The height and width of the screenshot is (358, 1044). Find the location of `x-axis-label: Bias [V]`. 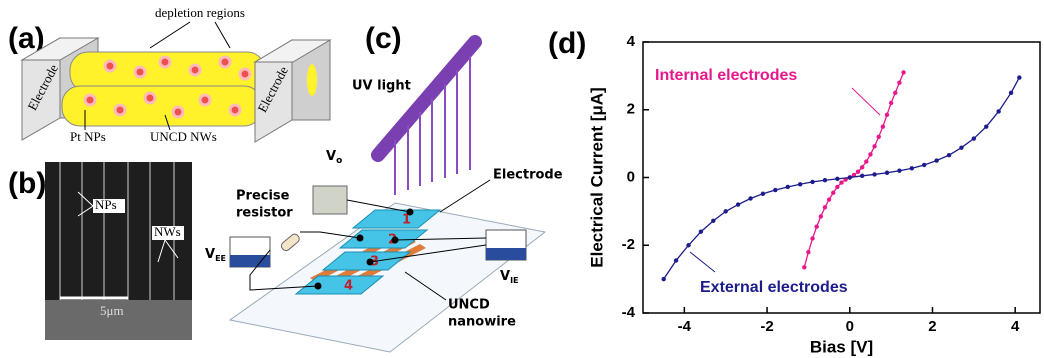

x-axis-label: Bias [V] is located at coordinates (841, 346).